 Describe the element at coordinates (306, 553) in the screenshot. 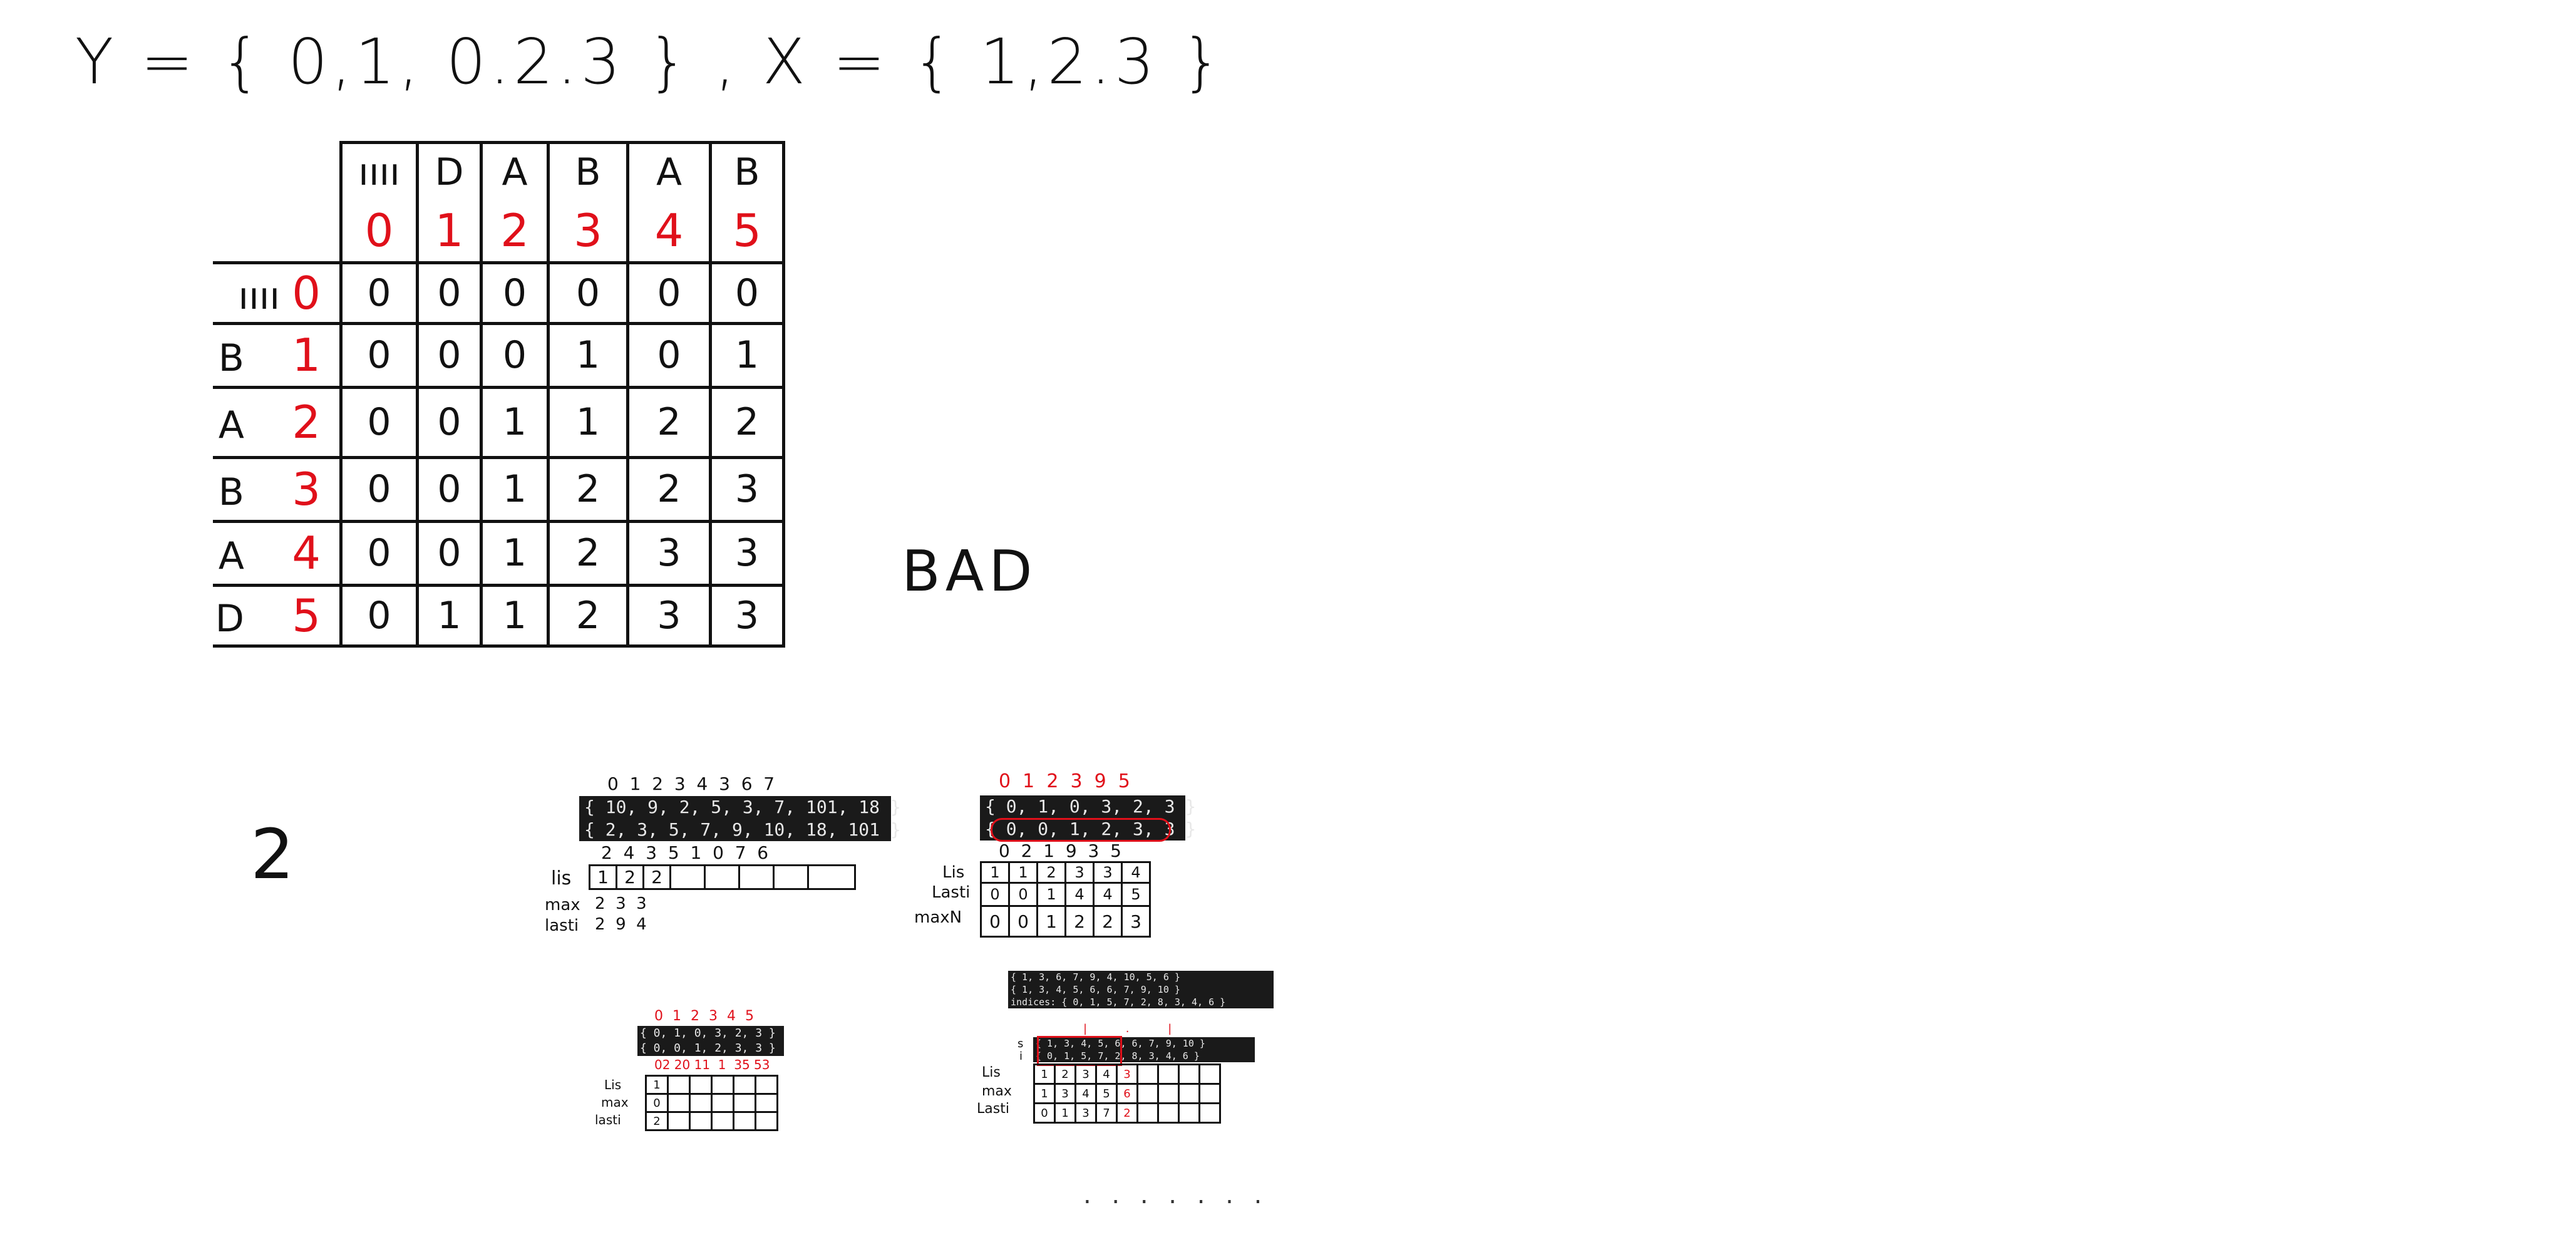

I see `row-index: 4` at that location.